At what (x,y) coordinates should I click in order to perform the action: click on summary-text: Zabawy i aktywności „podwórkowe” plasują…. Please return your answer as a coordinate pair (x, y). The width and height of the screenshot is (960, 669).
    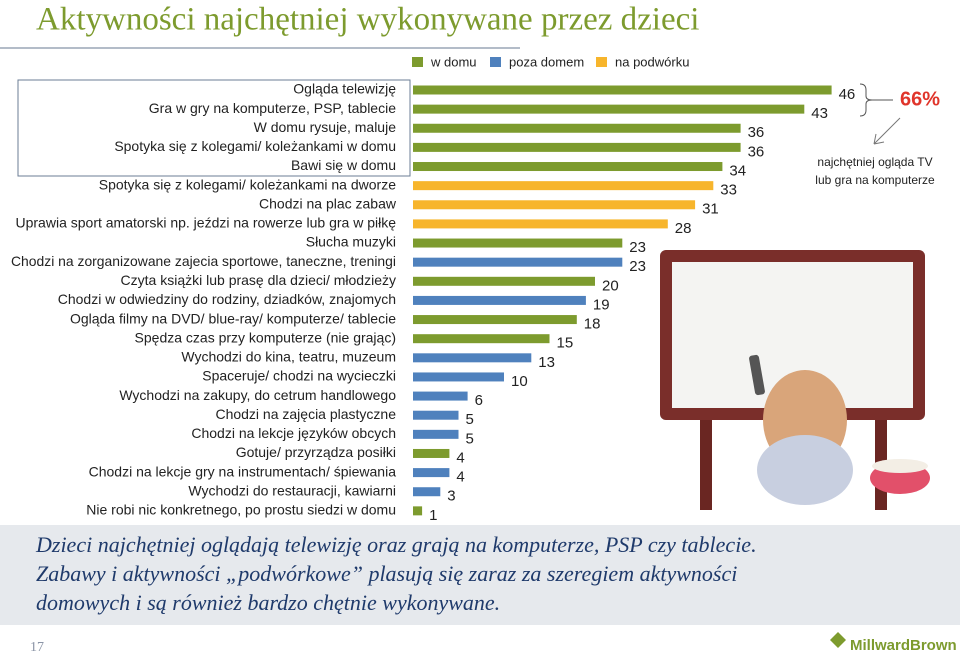
    Looking at the image, I should click on (386, 573).